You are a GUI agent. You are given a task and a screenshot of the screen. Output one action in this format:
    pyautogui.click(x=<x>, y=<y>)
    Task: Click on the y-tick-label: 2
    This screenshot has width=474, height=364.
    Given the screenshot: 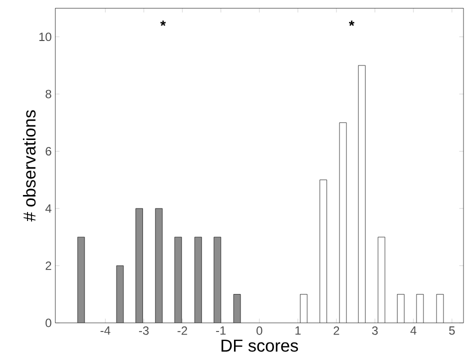 What is the action you would take?
    pyautogui.click(x=49, y=266)
    